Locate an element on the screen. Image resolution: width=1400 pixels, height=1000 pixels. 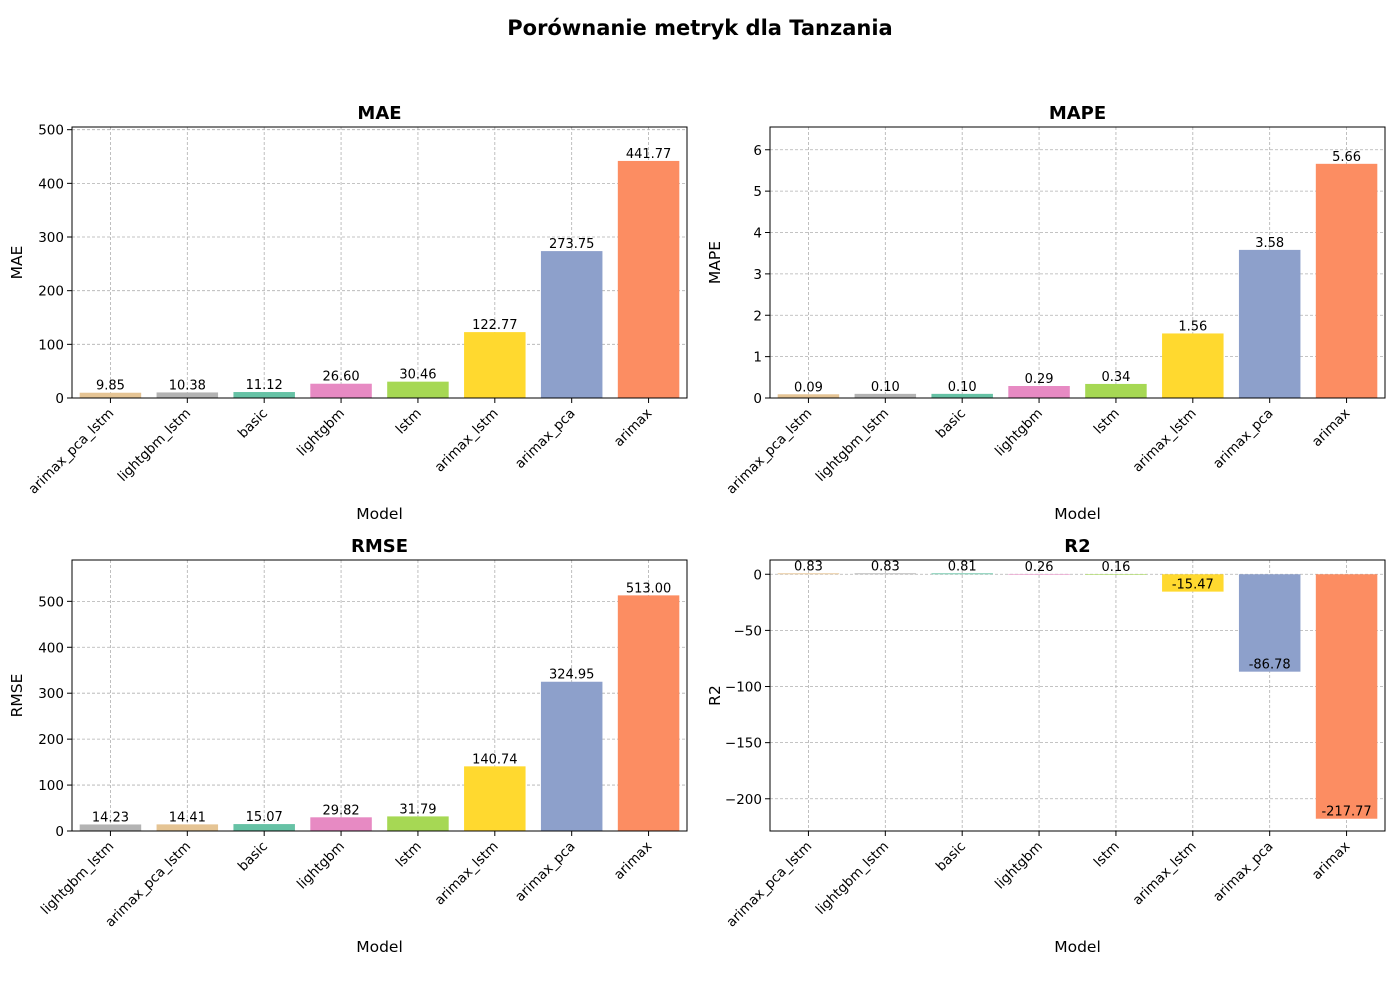
y-tick-label: −150 is located at coordinates (743, 744).